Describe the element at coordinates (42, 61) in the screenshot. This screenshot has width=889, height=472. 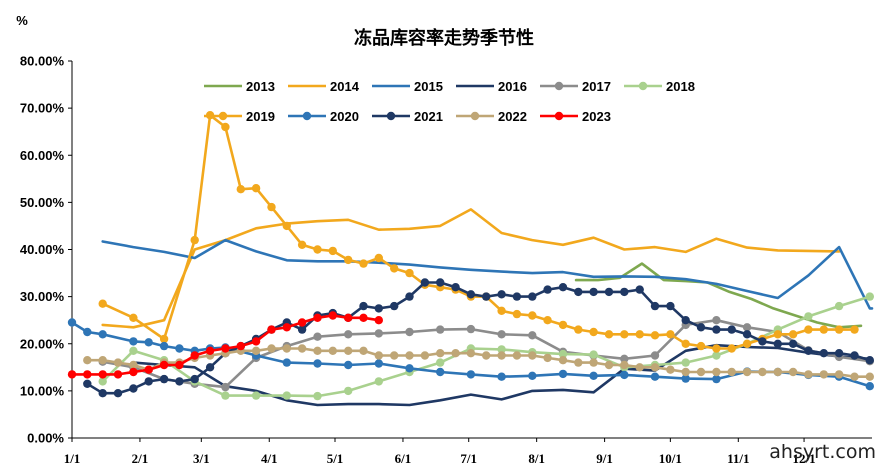
I see `y-tick-label: 80.00%` at that location.